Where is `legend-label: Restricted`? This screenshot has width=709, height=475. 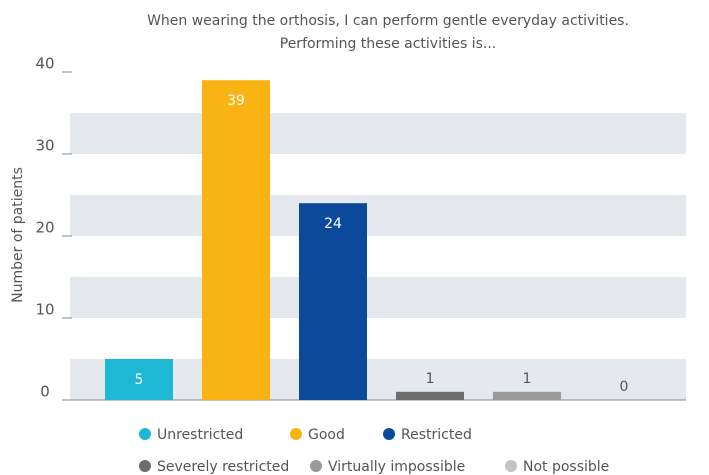 legend-label: Restricted is located at coordinates (436, 435).